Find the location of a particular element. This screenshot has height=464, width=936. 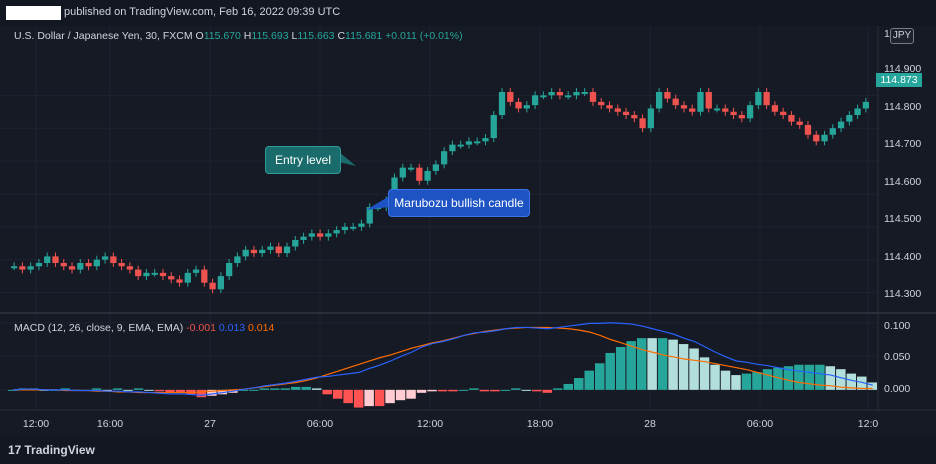

open-label: O is located at coordinates (199, 36).